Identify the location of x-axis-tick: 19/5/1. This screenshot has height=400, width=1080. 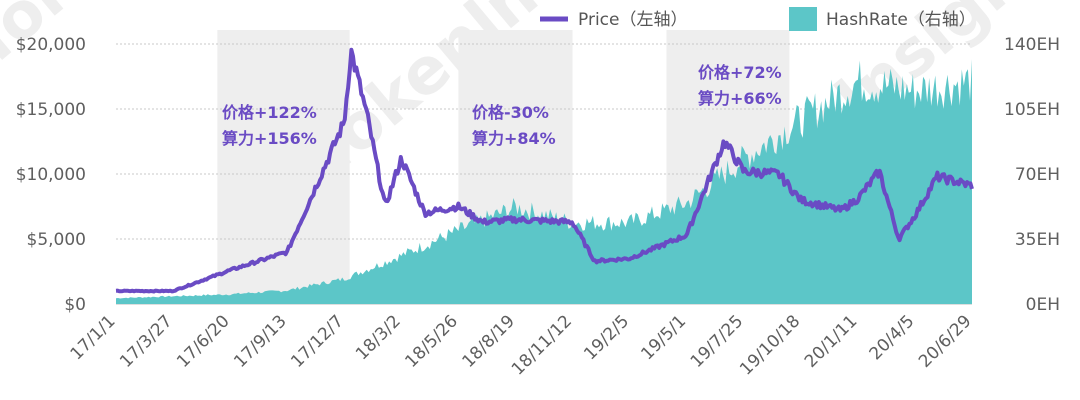
(663, 337).